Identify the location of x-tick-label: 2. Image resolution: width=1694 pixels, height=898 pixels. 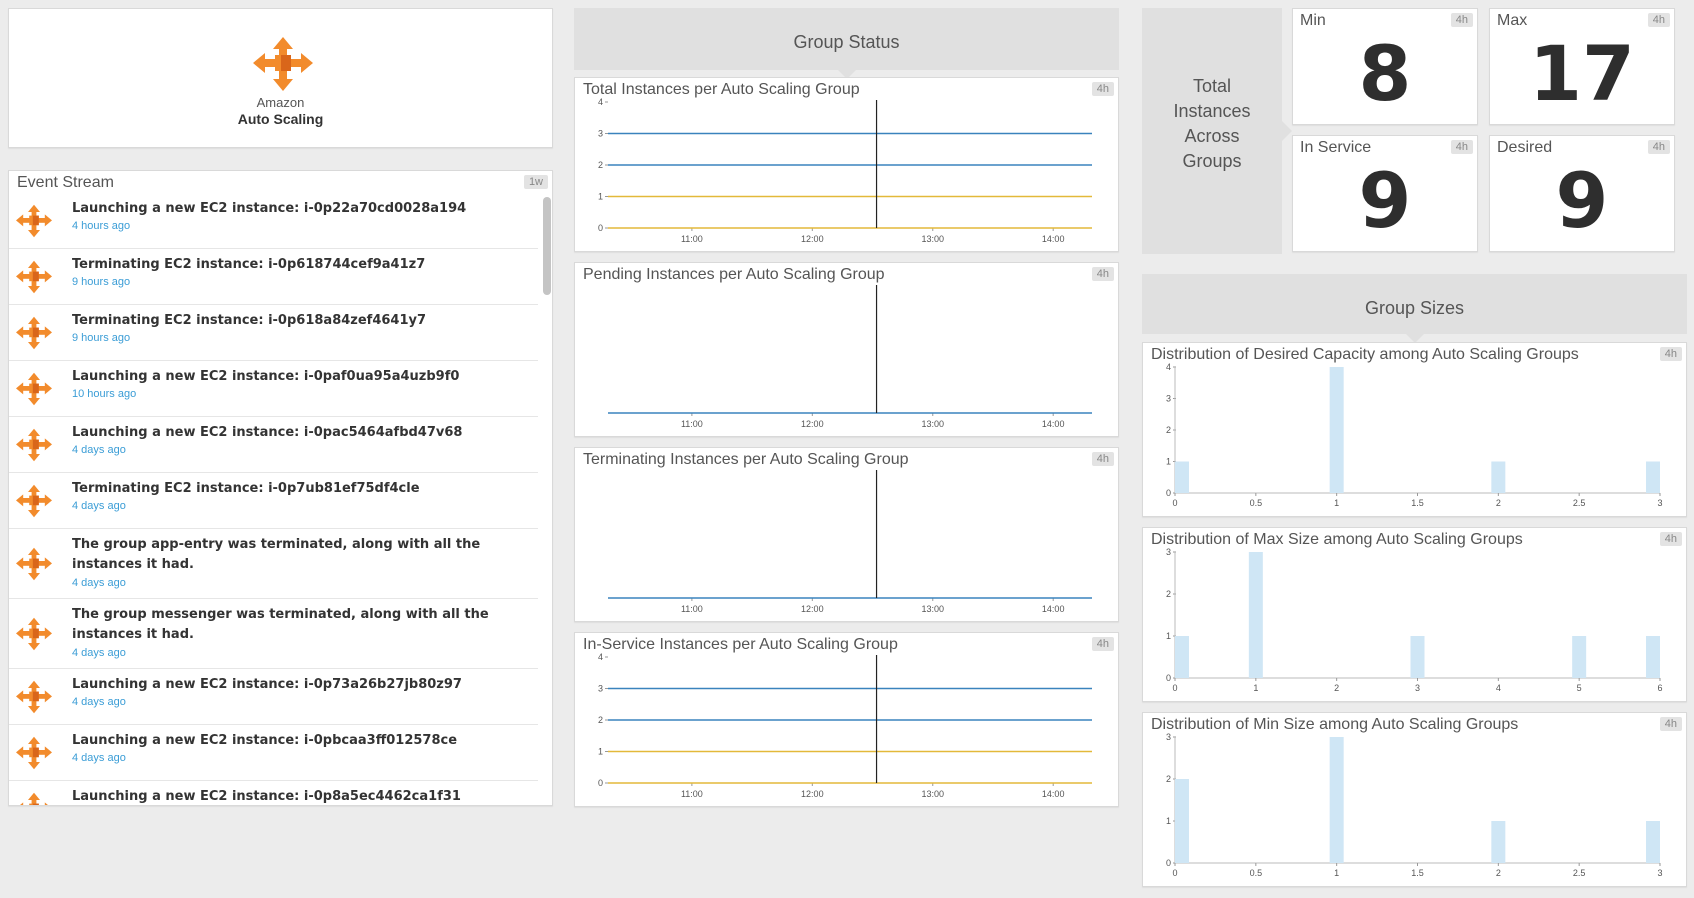
(1336, 688).